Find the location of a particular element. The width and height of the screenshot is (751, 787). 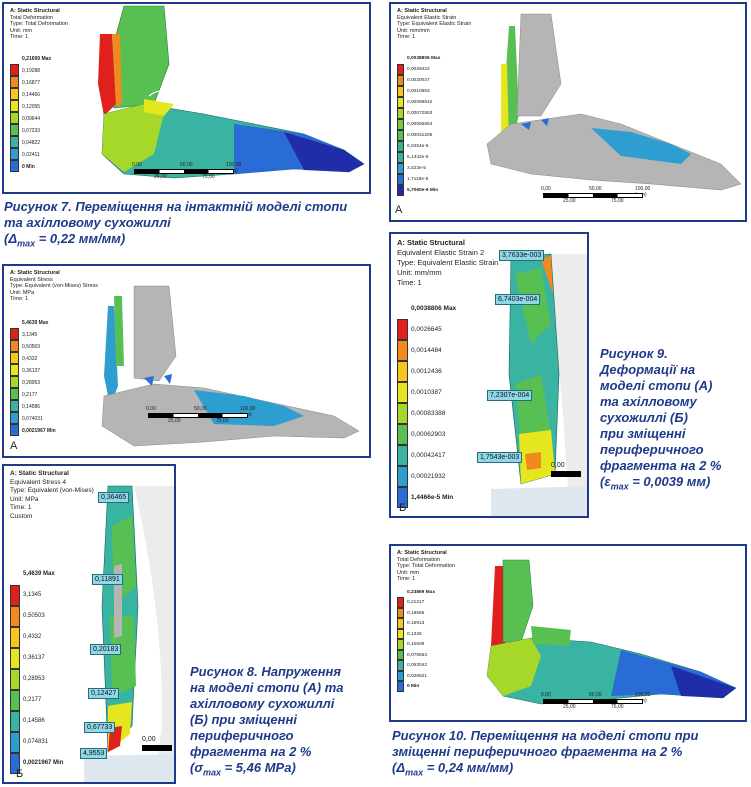

fig8b-letter: Б is located at coordinates (20, 774).